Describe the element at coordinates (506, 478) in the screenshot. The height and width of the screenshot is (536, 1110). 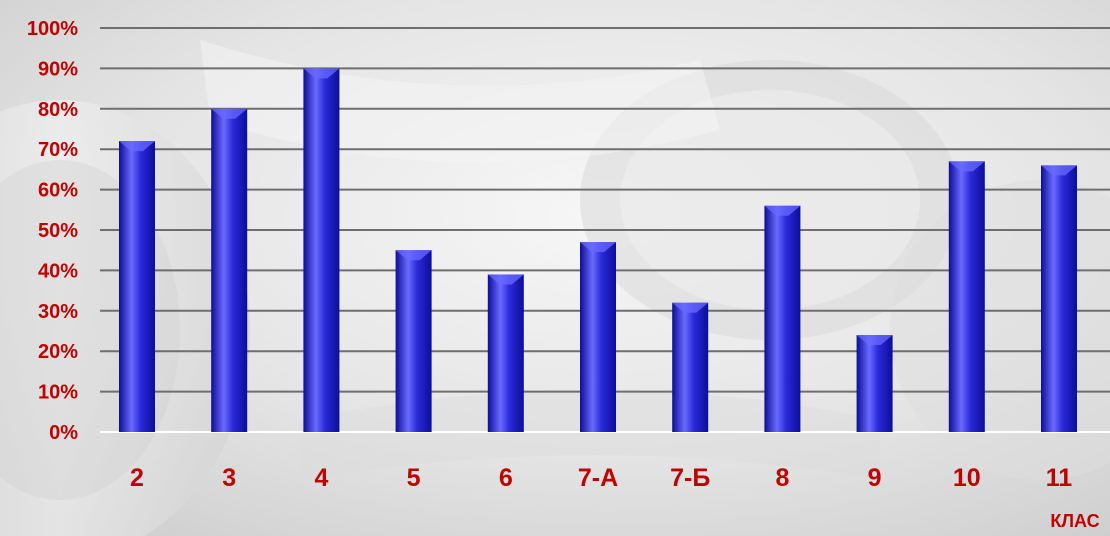
I see `x-tick-label: 6` at that location.